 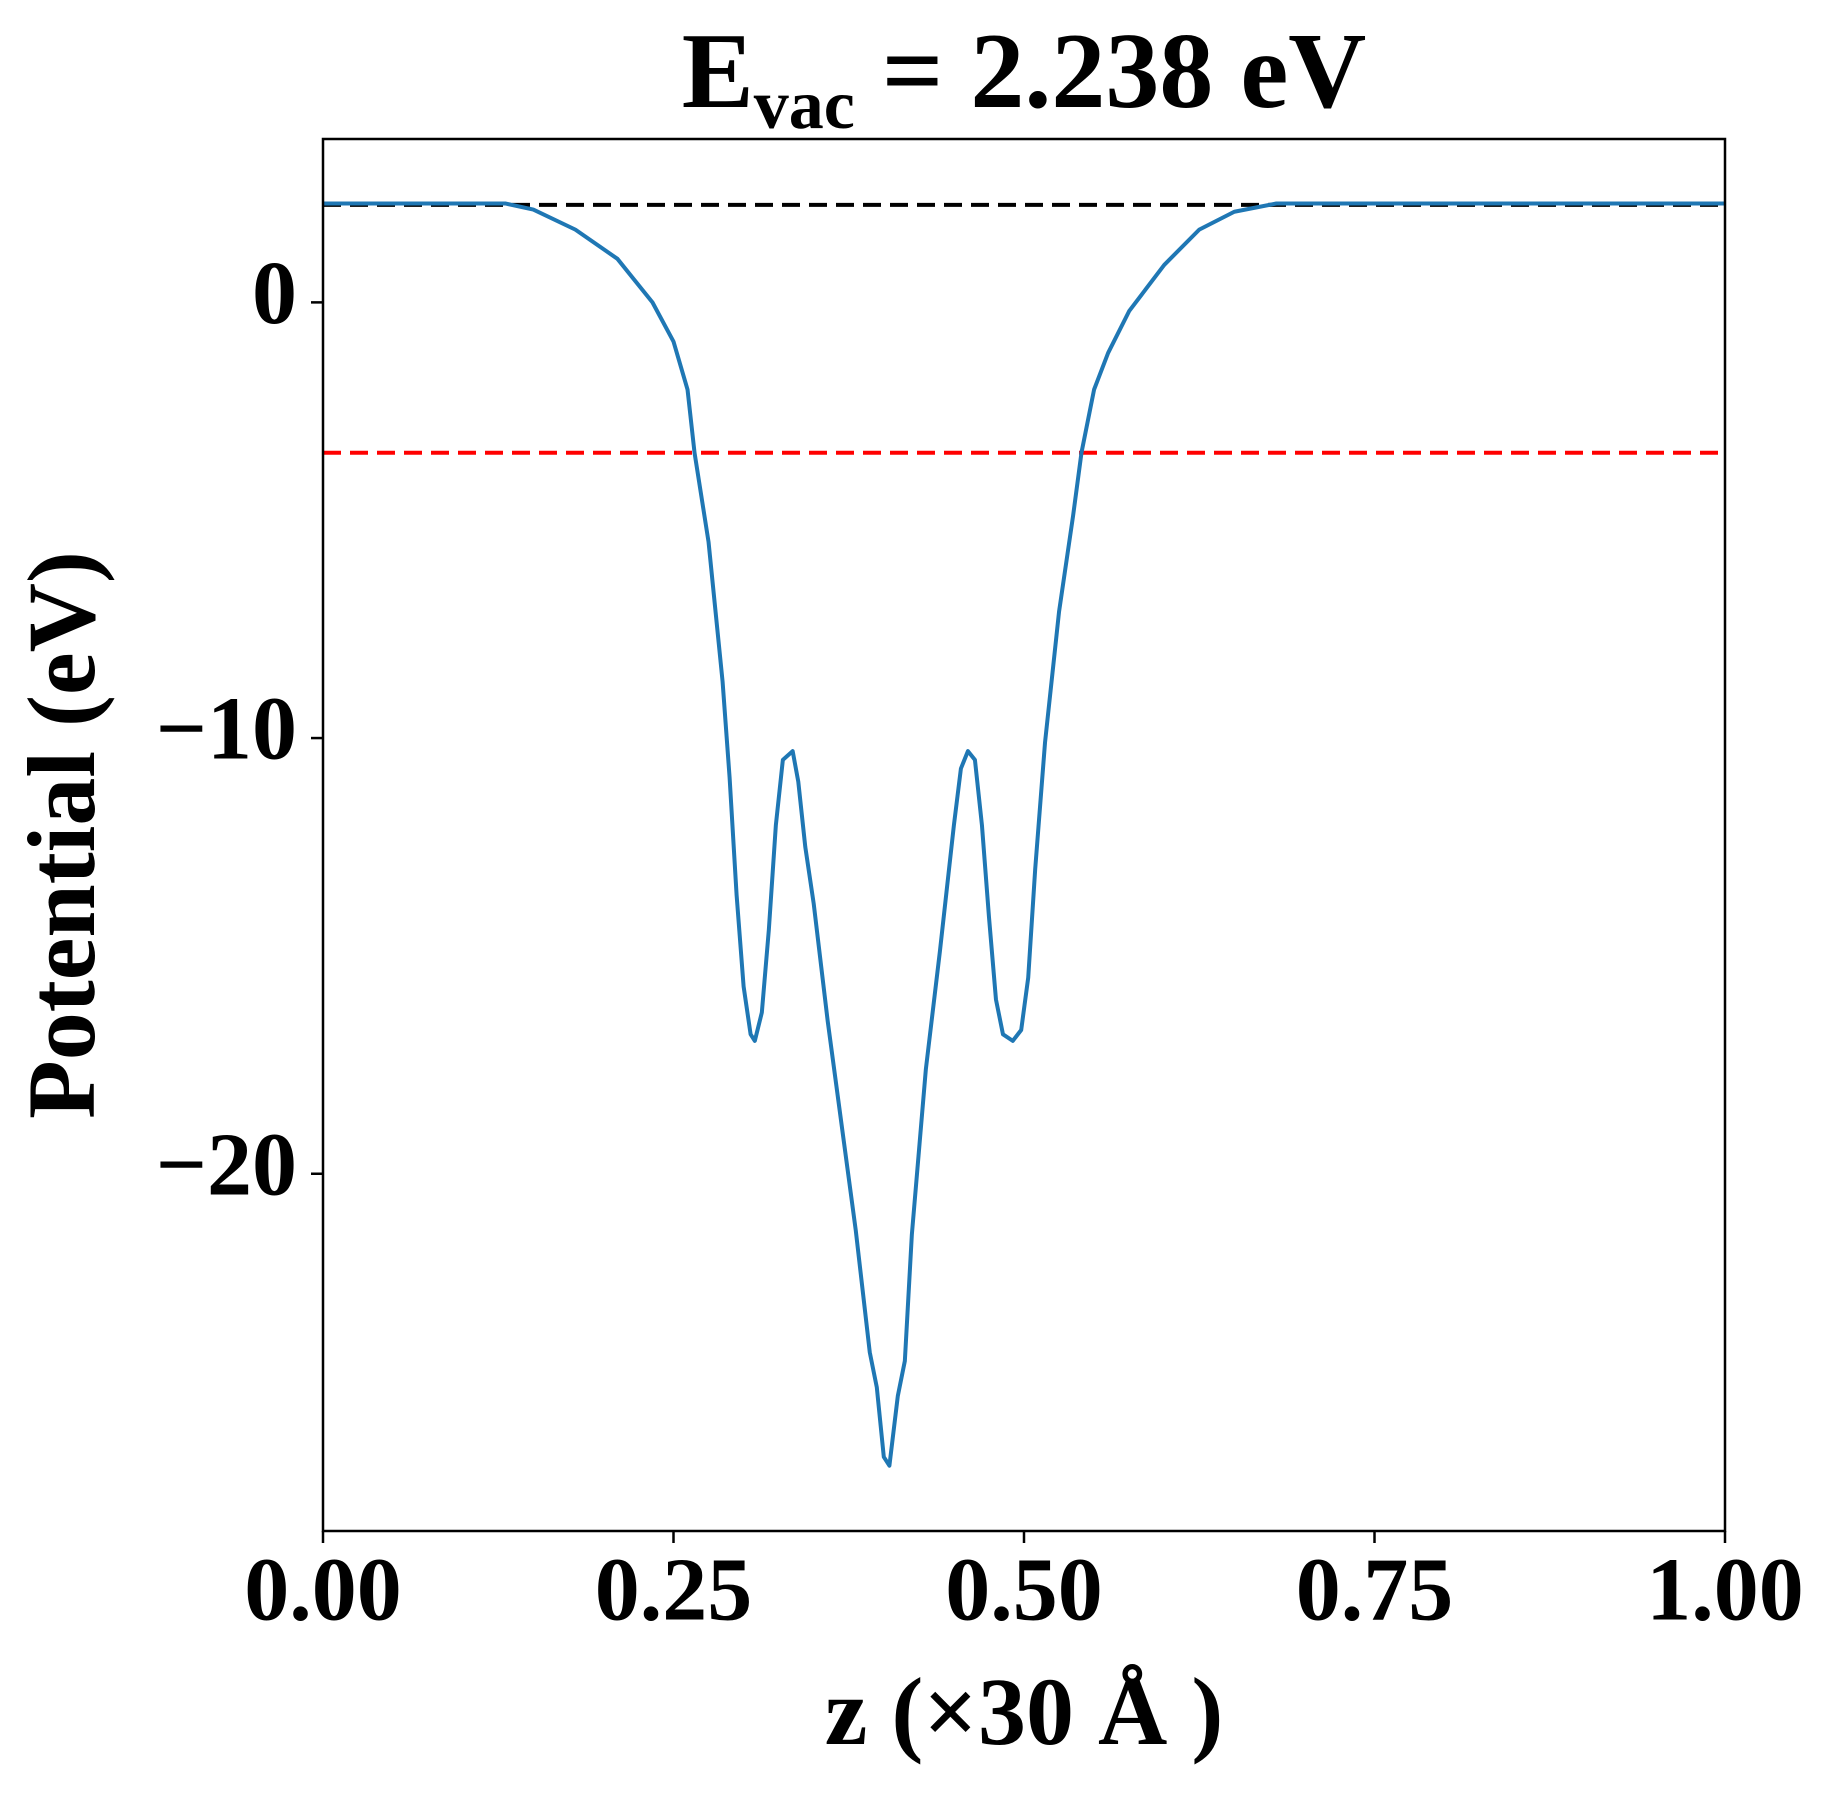 What do you see at coordinates (226, 729) in the screenshot?
I see `y-tick-label: −10` at bounding box center [226, 729].